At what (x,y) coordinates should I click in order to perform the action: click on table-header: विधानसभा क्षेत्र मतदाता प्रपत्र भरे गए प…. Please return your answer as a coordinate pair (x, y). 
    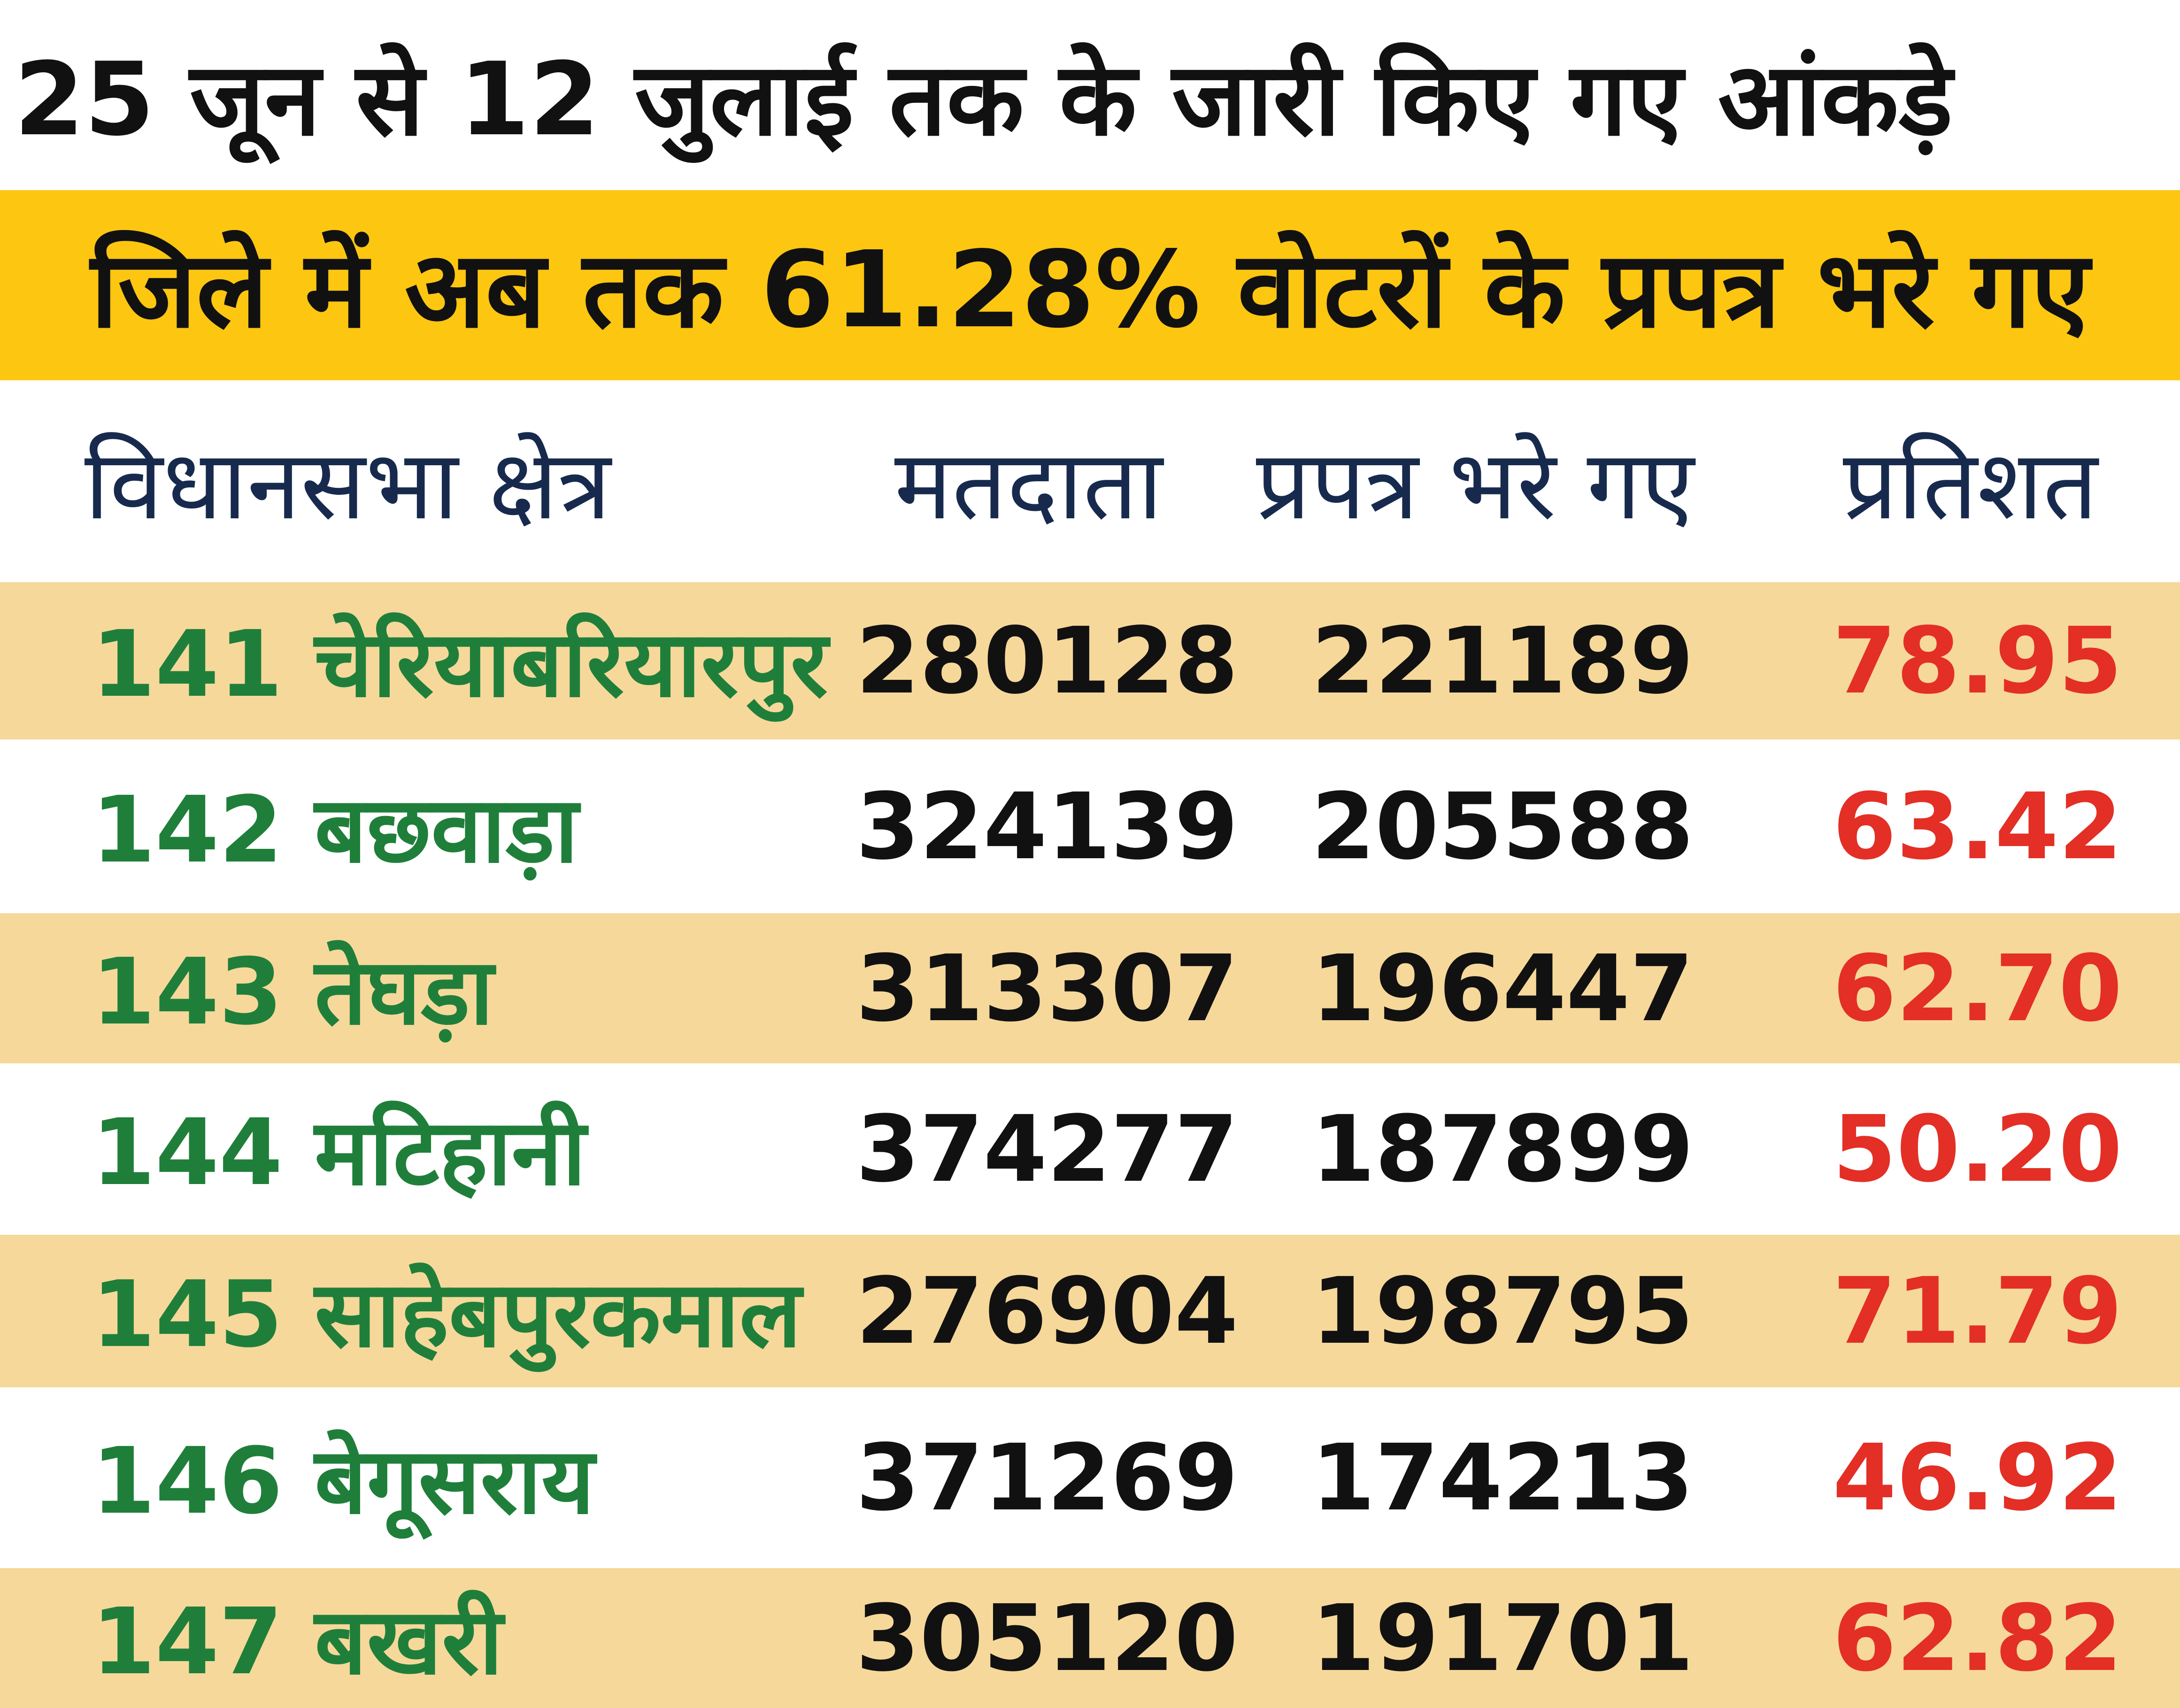
    Looking at the image, I should click on (1090, 481).